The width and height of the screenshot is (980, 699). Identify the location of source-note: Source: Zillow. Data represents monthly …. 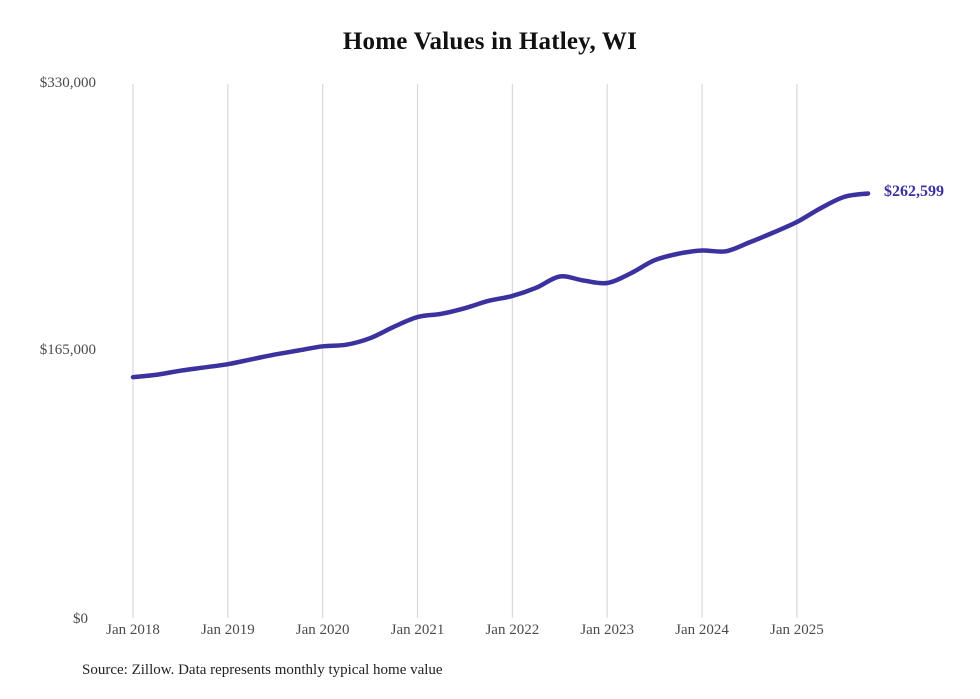
(262, 670).